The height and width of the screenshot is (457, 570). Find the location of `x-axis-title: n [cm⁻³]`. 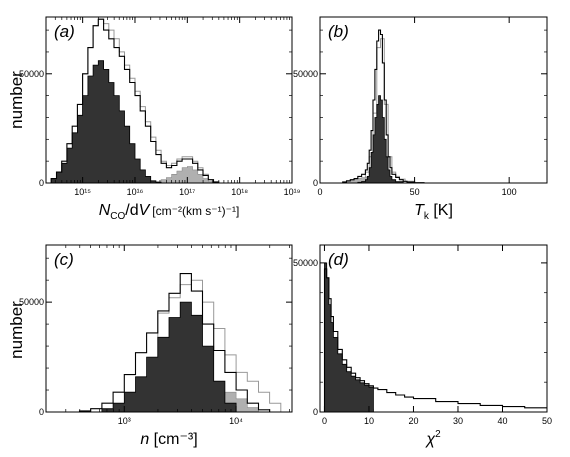

x-axis-title: n [cm⁻³] is located at coordinates (168, 439).